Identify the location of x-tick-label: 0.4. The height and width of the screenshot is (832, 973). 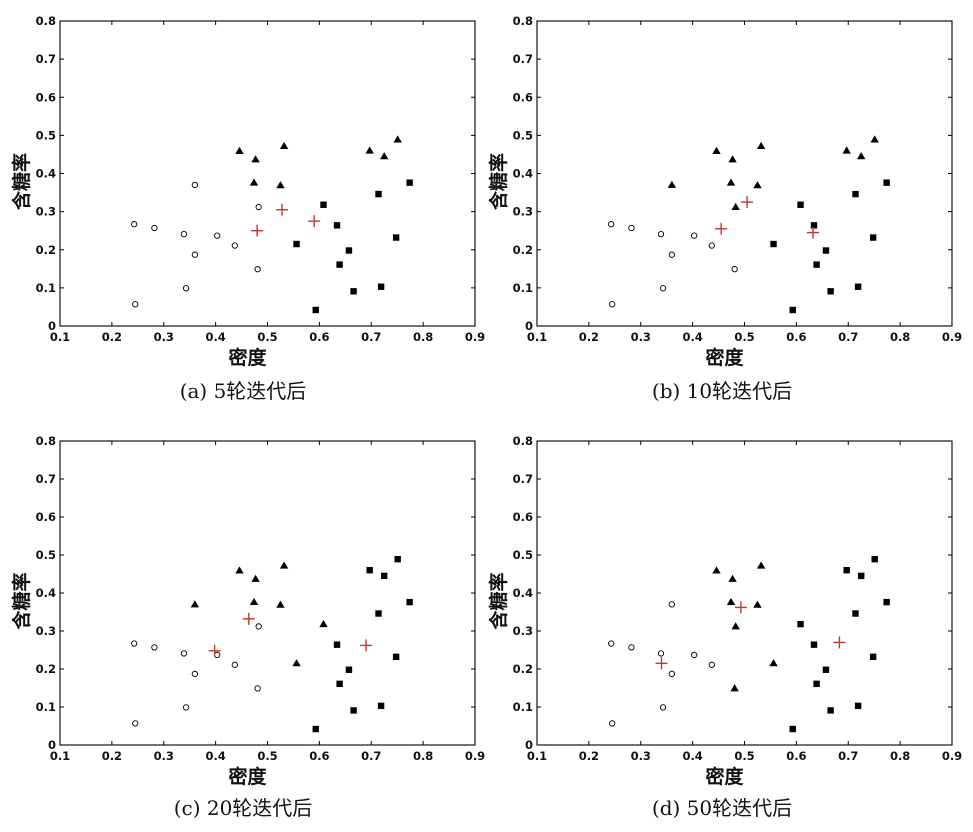
(692, 756).